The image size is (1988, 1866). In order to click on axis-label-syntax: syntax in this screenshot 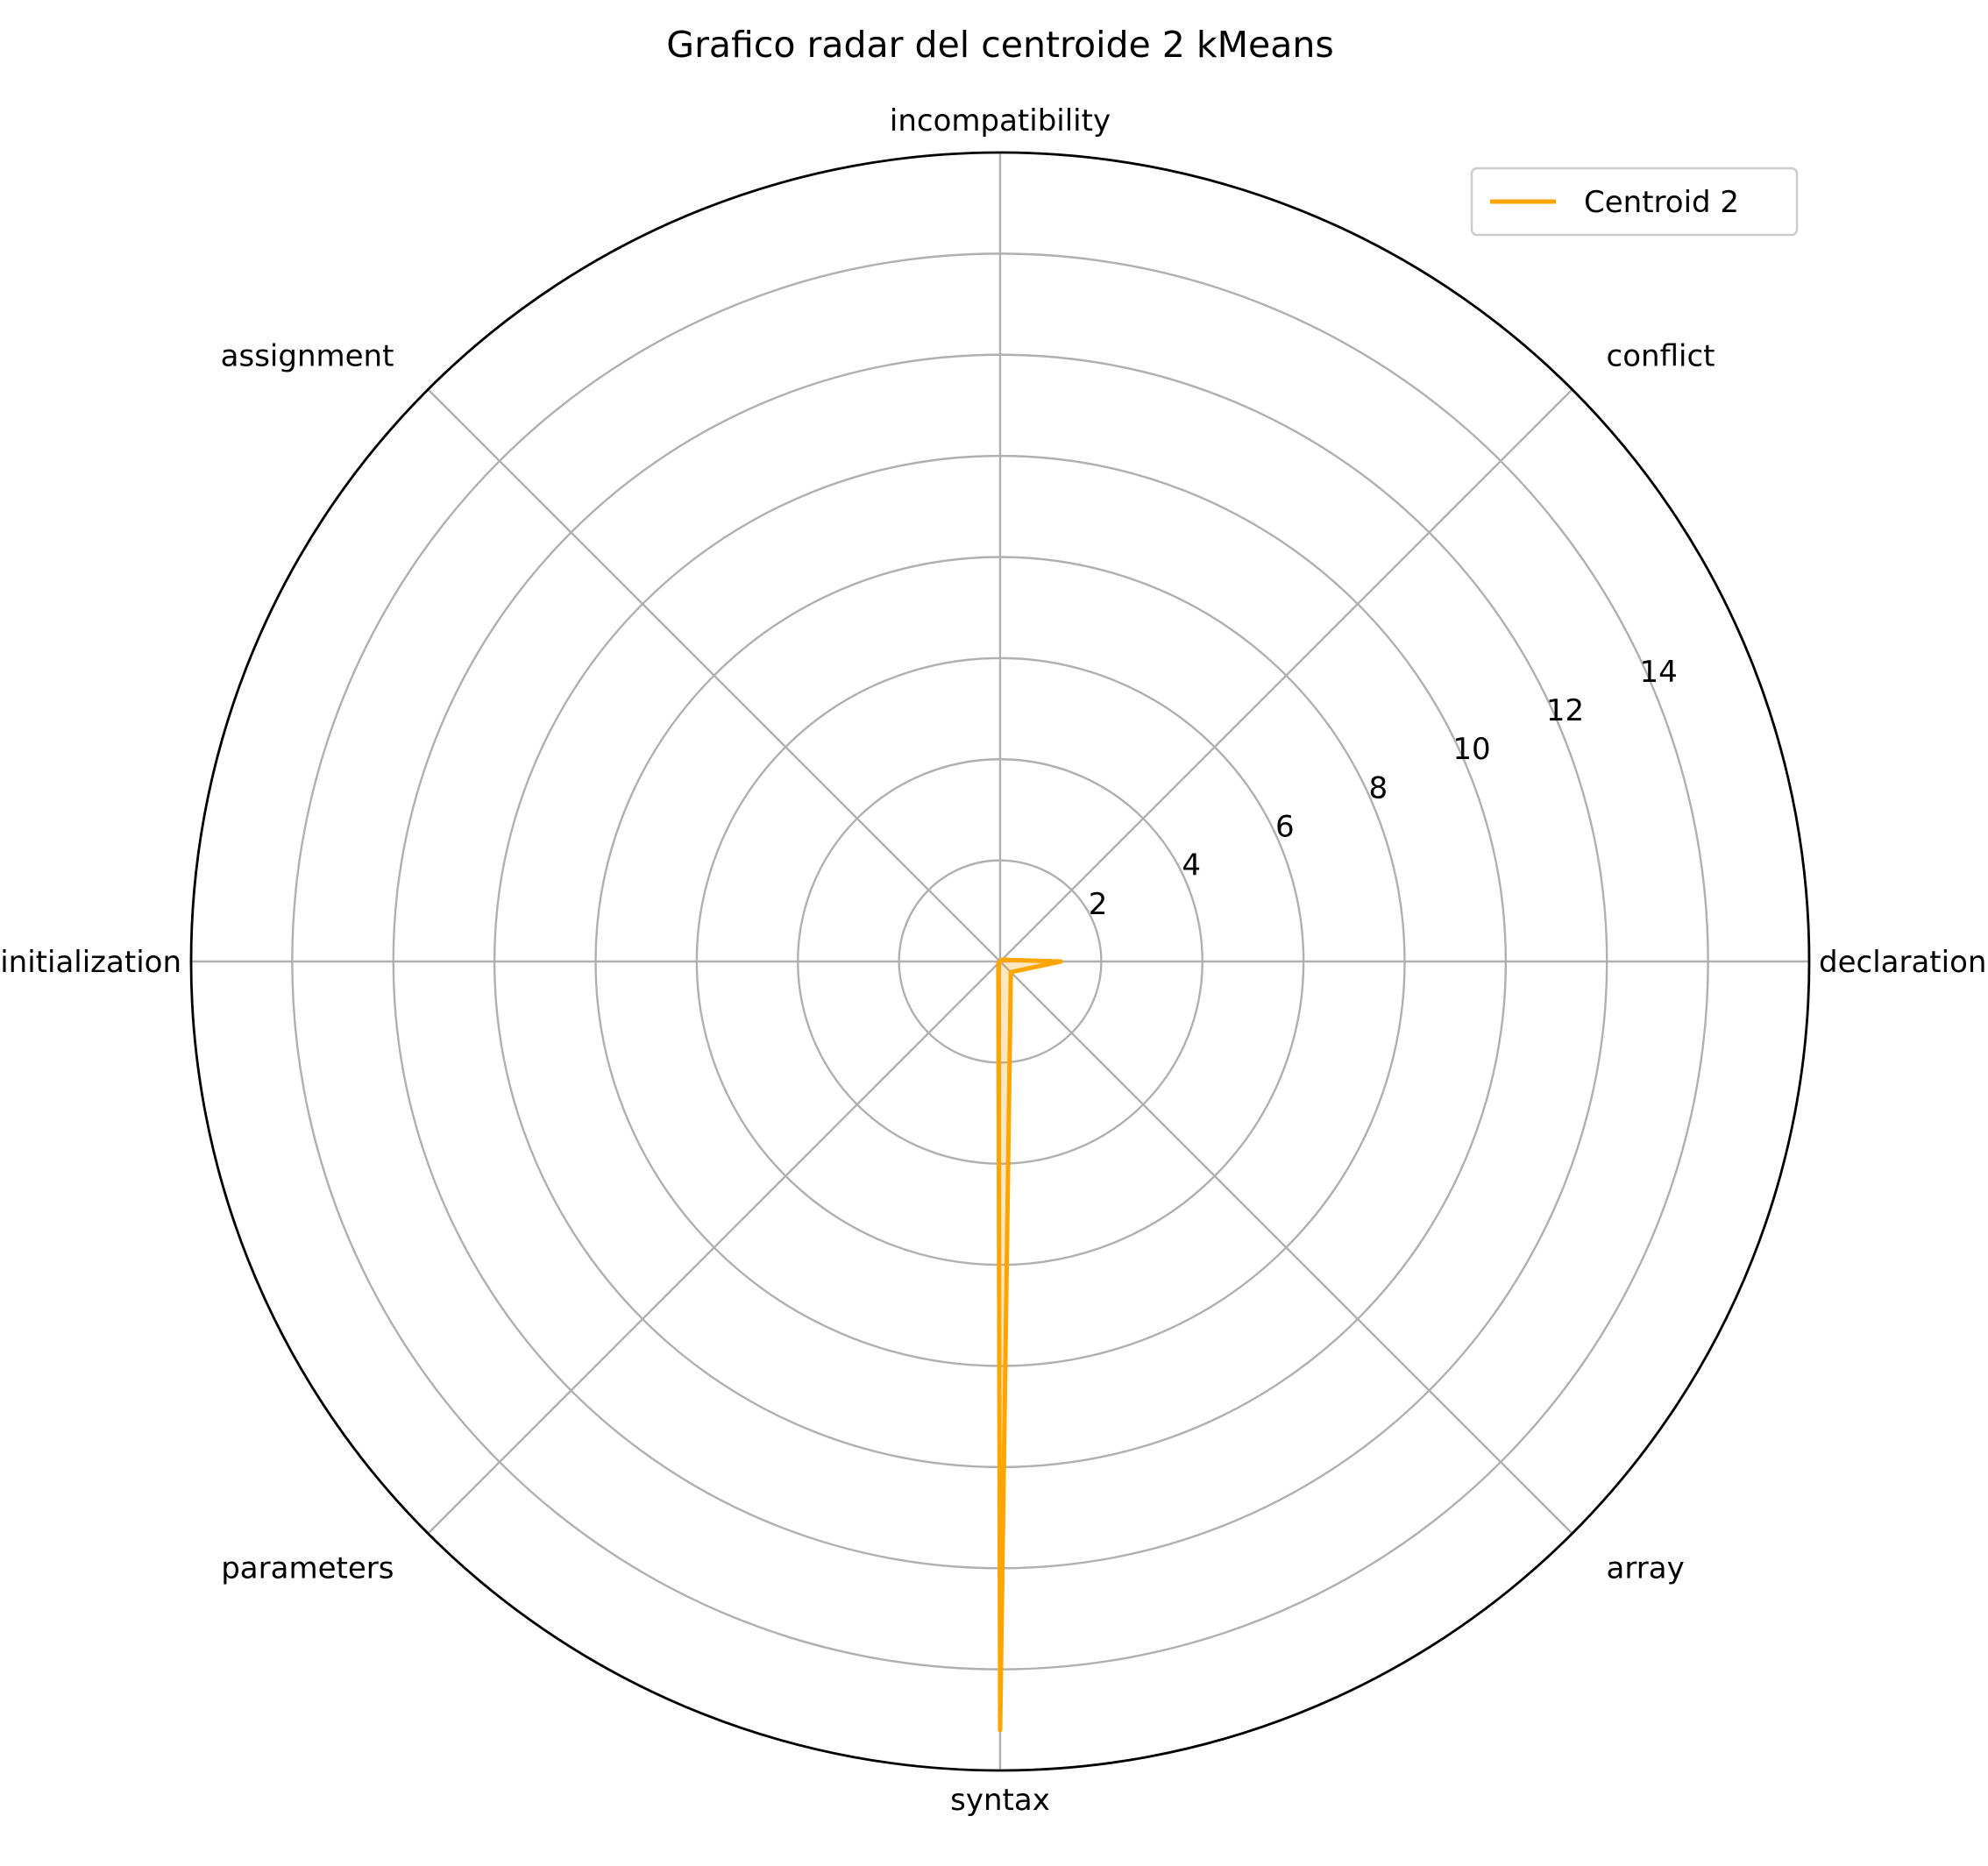, I will do `click(1000, 1801)`.